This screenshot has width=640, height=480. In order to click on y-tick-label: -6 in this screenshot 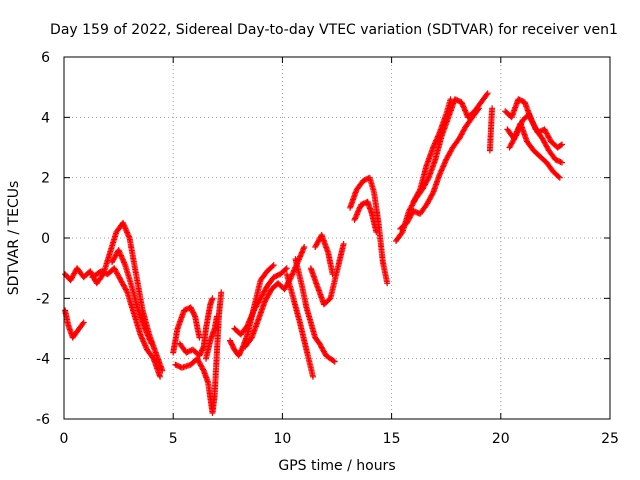, I will do `click(43, 420)`.